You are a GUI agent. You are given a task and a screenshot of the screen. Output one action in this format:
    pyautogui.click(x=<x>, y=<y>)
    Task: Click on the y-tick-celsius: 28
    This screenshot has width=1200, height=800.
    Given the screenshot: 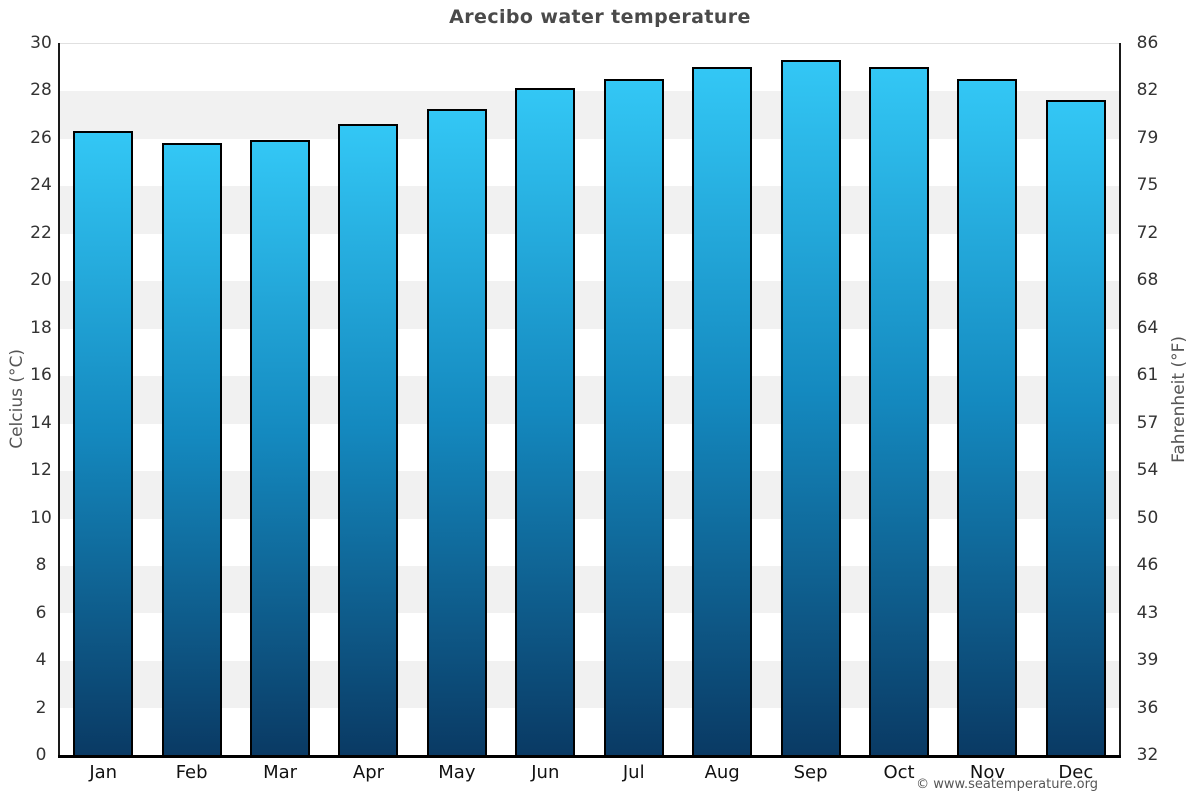 What is the action you would take?
    pyautogui.click(x=41, y=90)
    